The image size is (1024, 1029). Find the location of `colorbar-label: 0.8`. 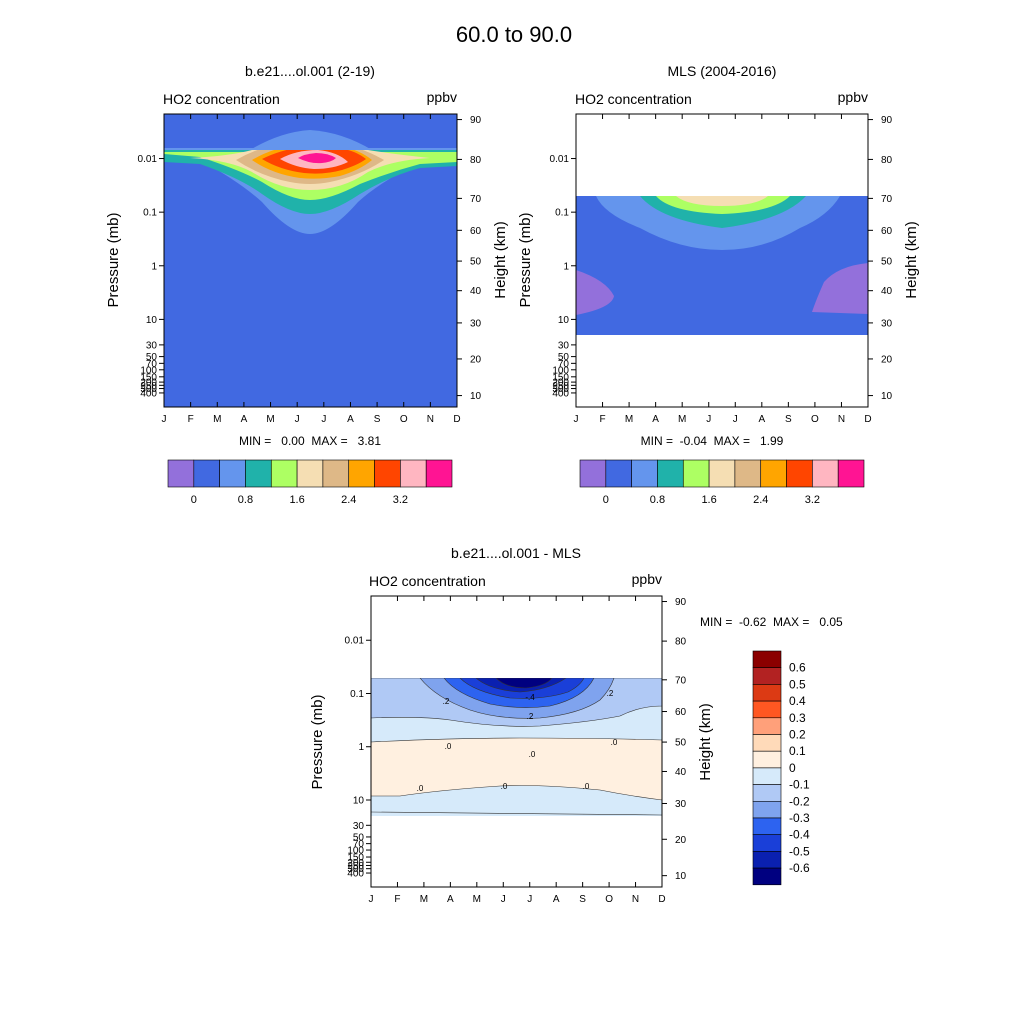

colorbar-label: 0.8 is located at coordinates (245, 500).